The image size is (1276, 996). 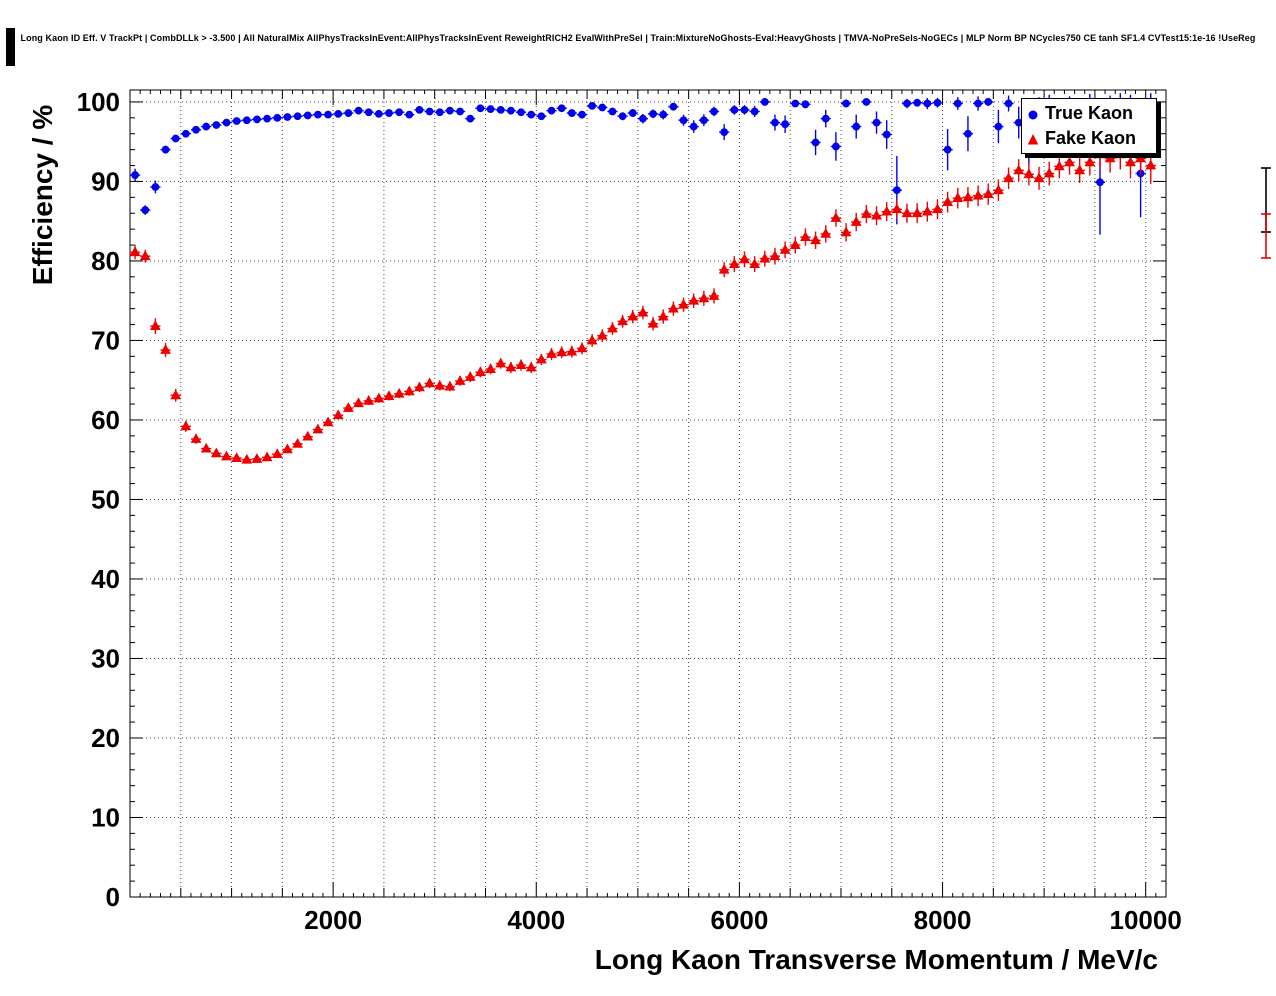 I want to click on y-tick-label: 40, so click(x=105, y=579).